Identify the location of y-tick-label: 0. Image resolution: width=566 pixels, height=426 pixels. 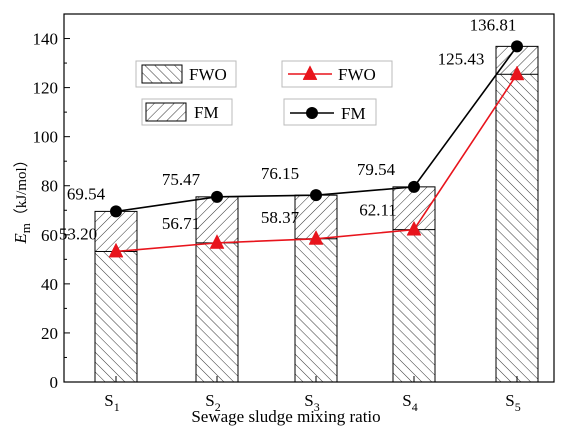
(54, 382).